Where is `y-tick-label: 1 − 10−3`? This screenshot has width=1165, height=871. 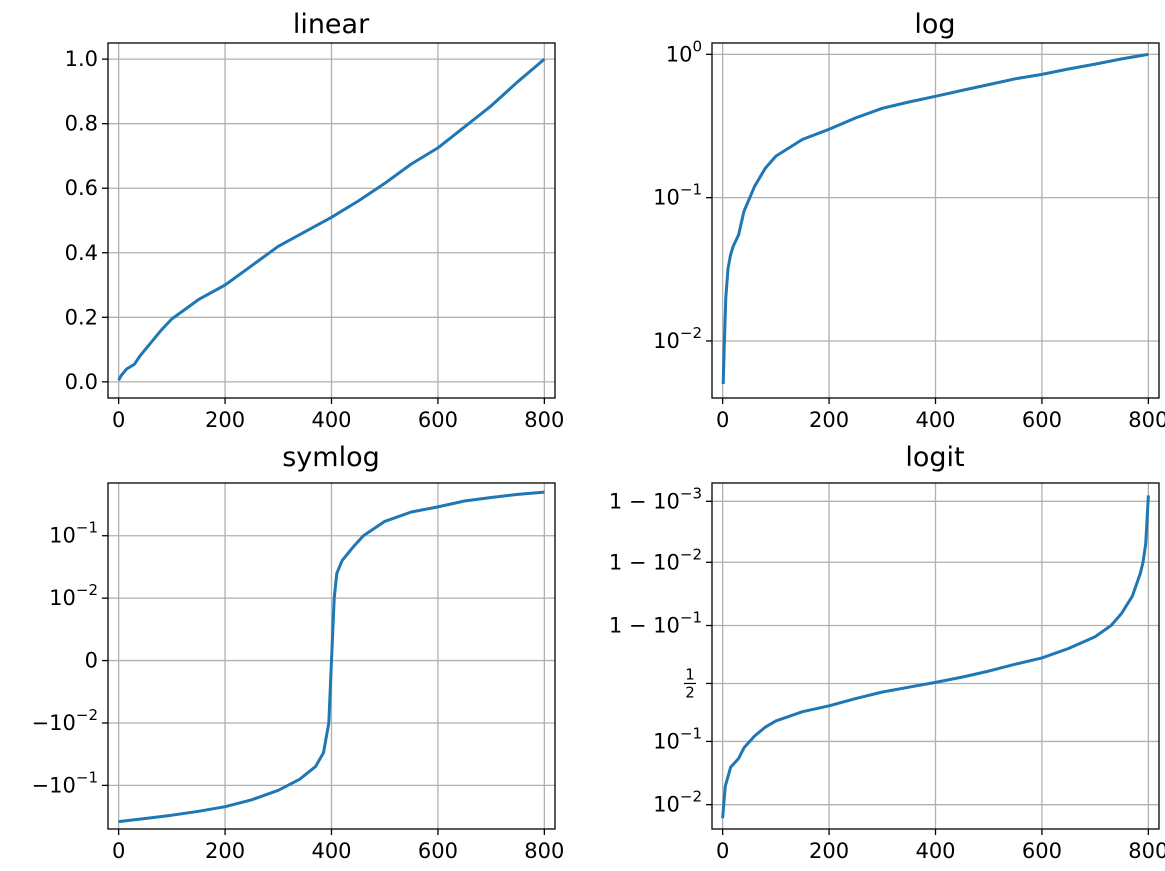 y-tick-label: 1 − 10−3 is located at coordinates (655, 498).